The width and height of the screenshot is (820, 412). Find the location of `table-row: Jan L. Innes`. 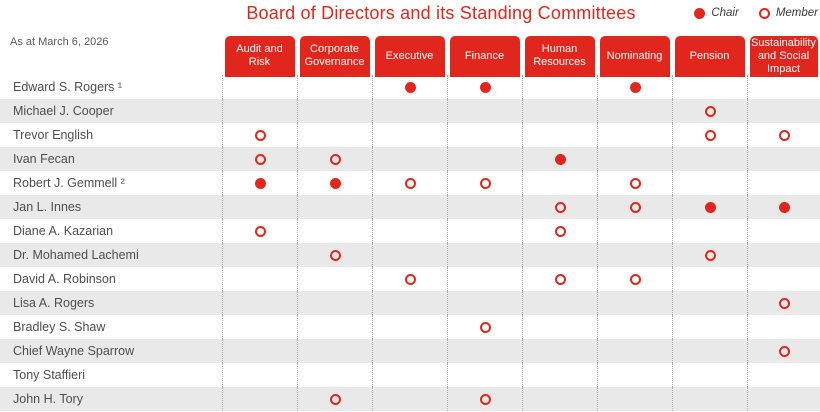

table-row: Jan L. Innes is located at coordinates (410, 207).